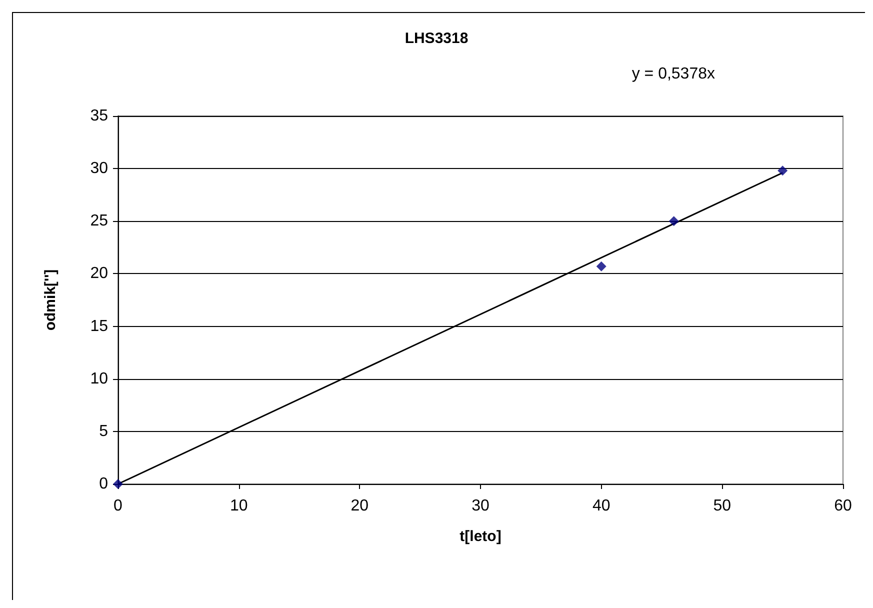 Image resolution: width=873 pixels, height=608 pixels. I want to click on x-tick-label: 50, so click(722, 506).